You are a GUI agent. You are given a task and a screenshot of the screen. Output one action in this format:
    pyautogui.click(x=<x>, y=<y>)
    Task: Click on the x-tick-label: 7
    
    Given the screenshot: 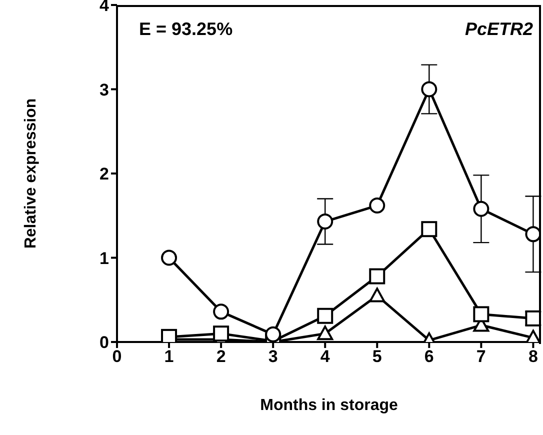 What is the action you would take?
    pyautogui.click(x=481, y=356)
    